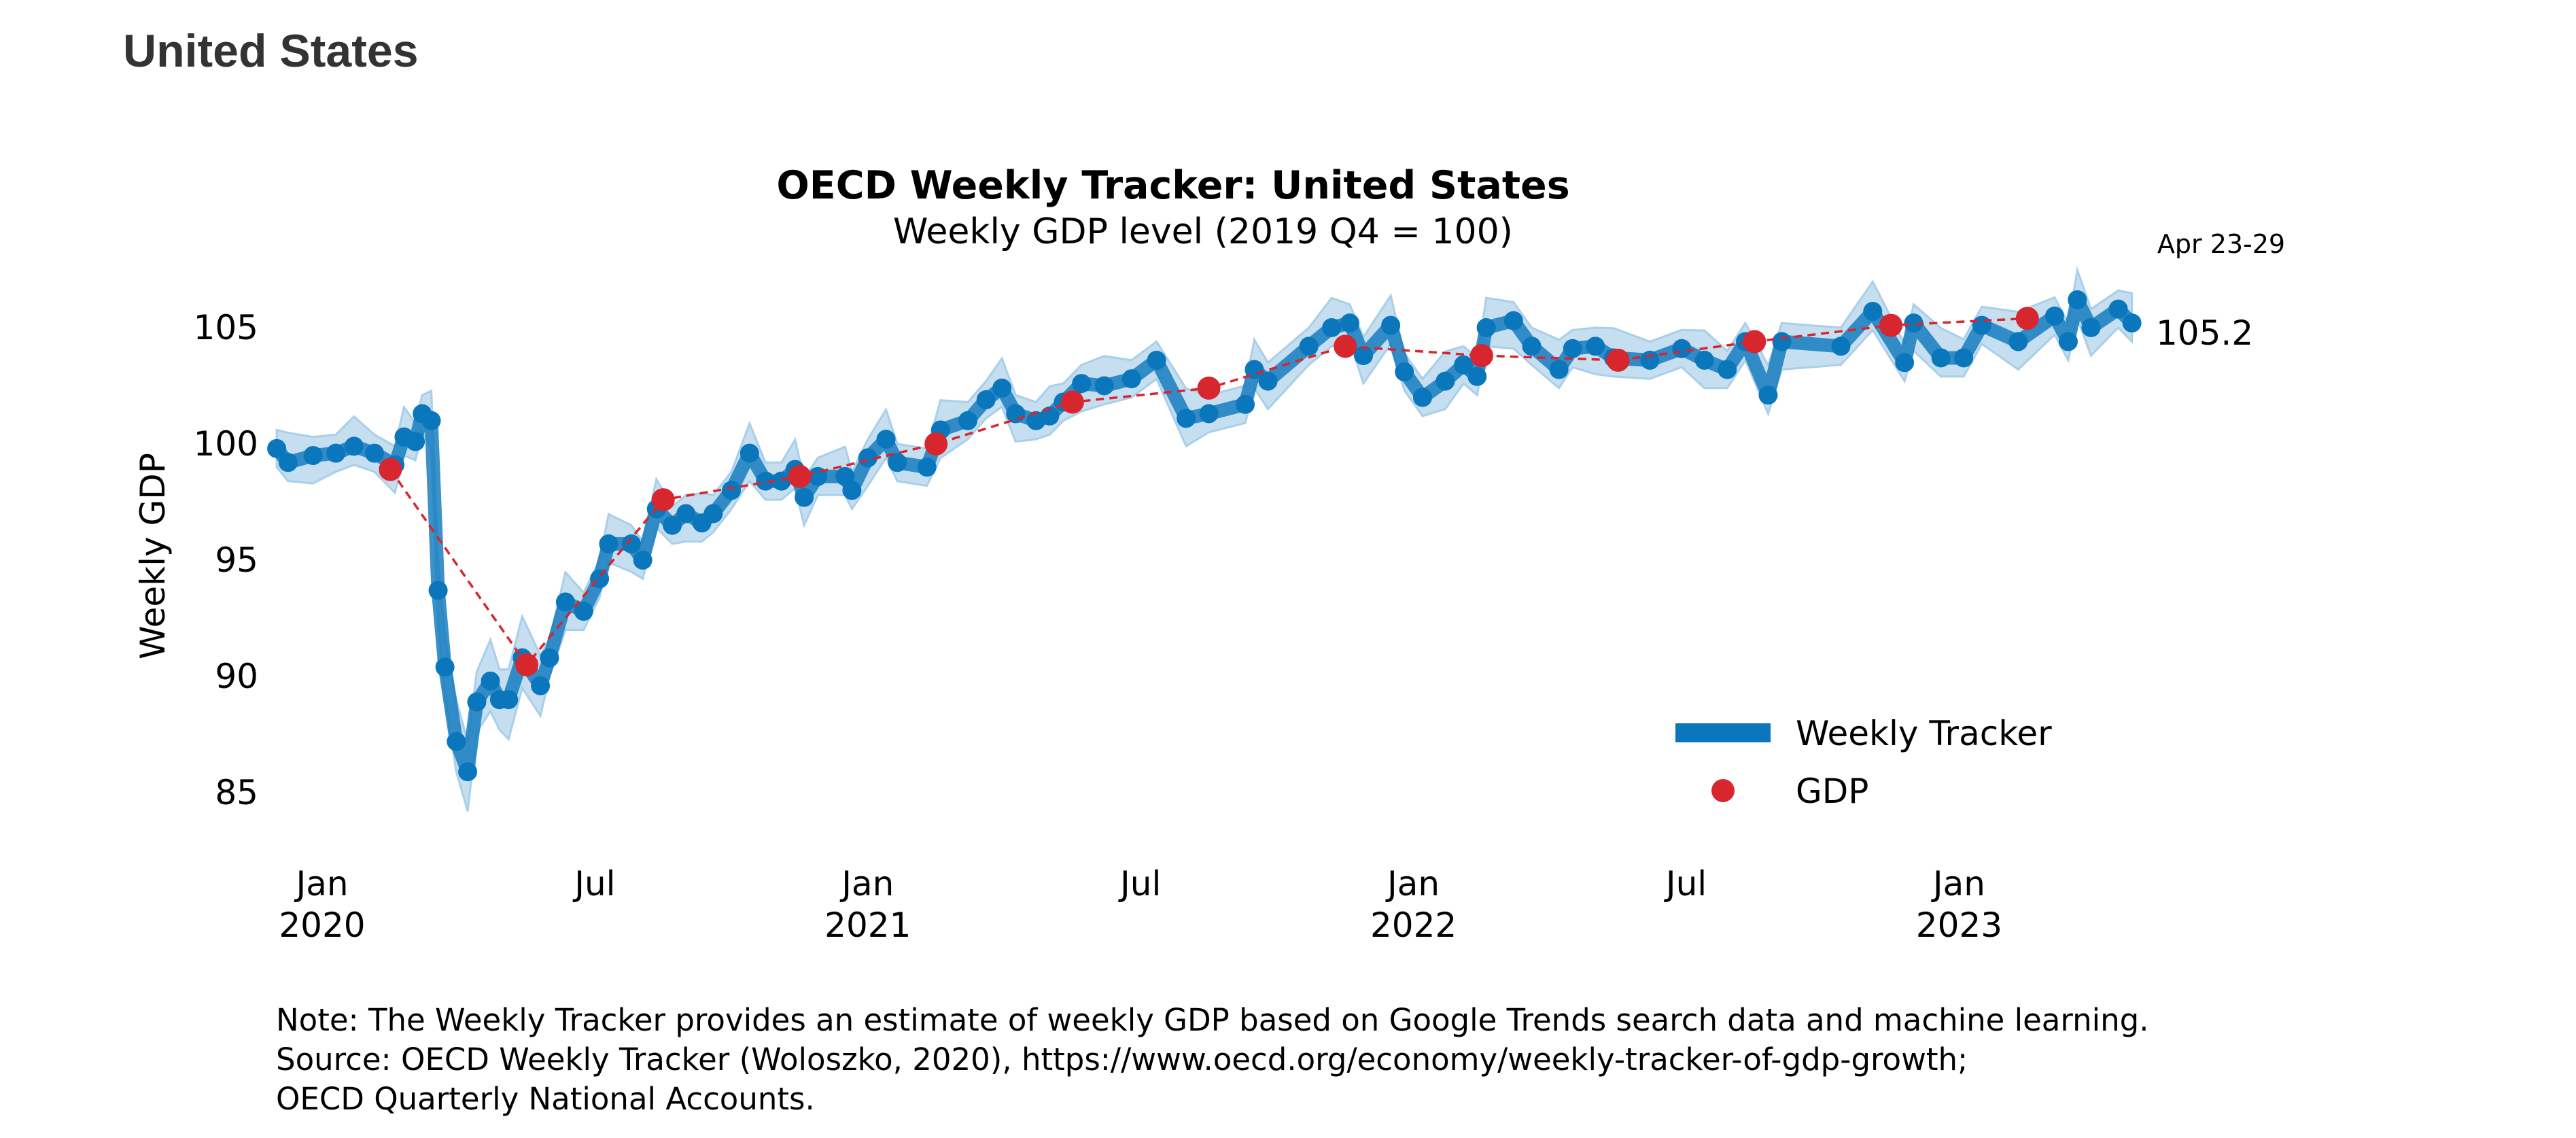 The width and height of the screenshot is (2576, 1138). What do you see at coordinates (2204, 333) in the screenshot?
I see `latest-value-label: 105.2` at bounding box center [2204, 333].